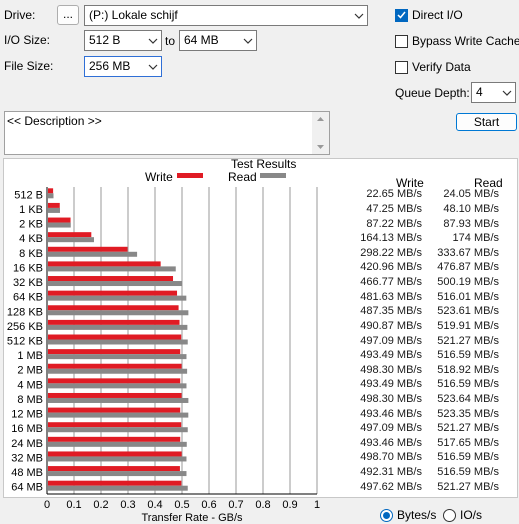 This screenshot has width=519, height=524. What do you see at coordinates (471, 194) in the screenshot?
I see `read-value: 24.05 MB/s` at bounding box center [471, 194].